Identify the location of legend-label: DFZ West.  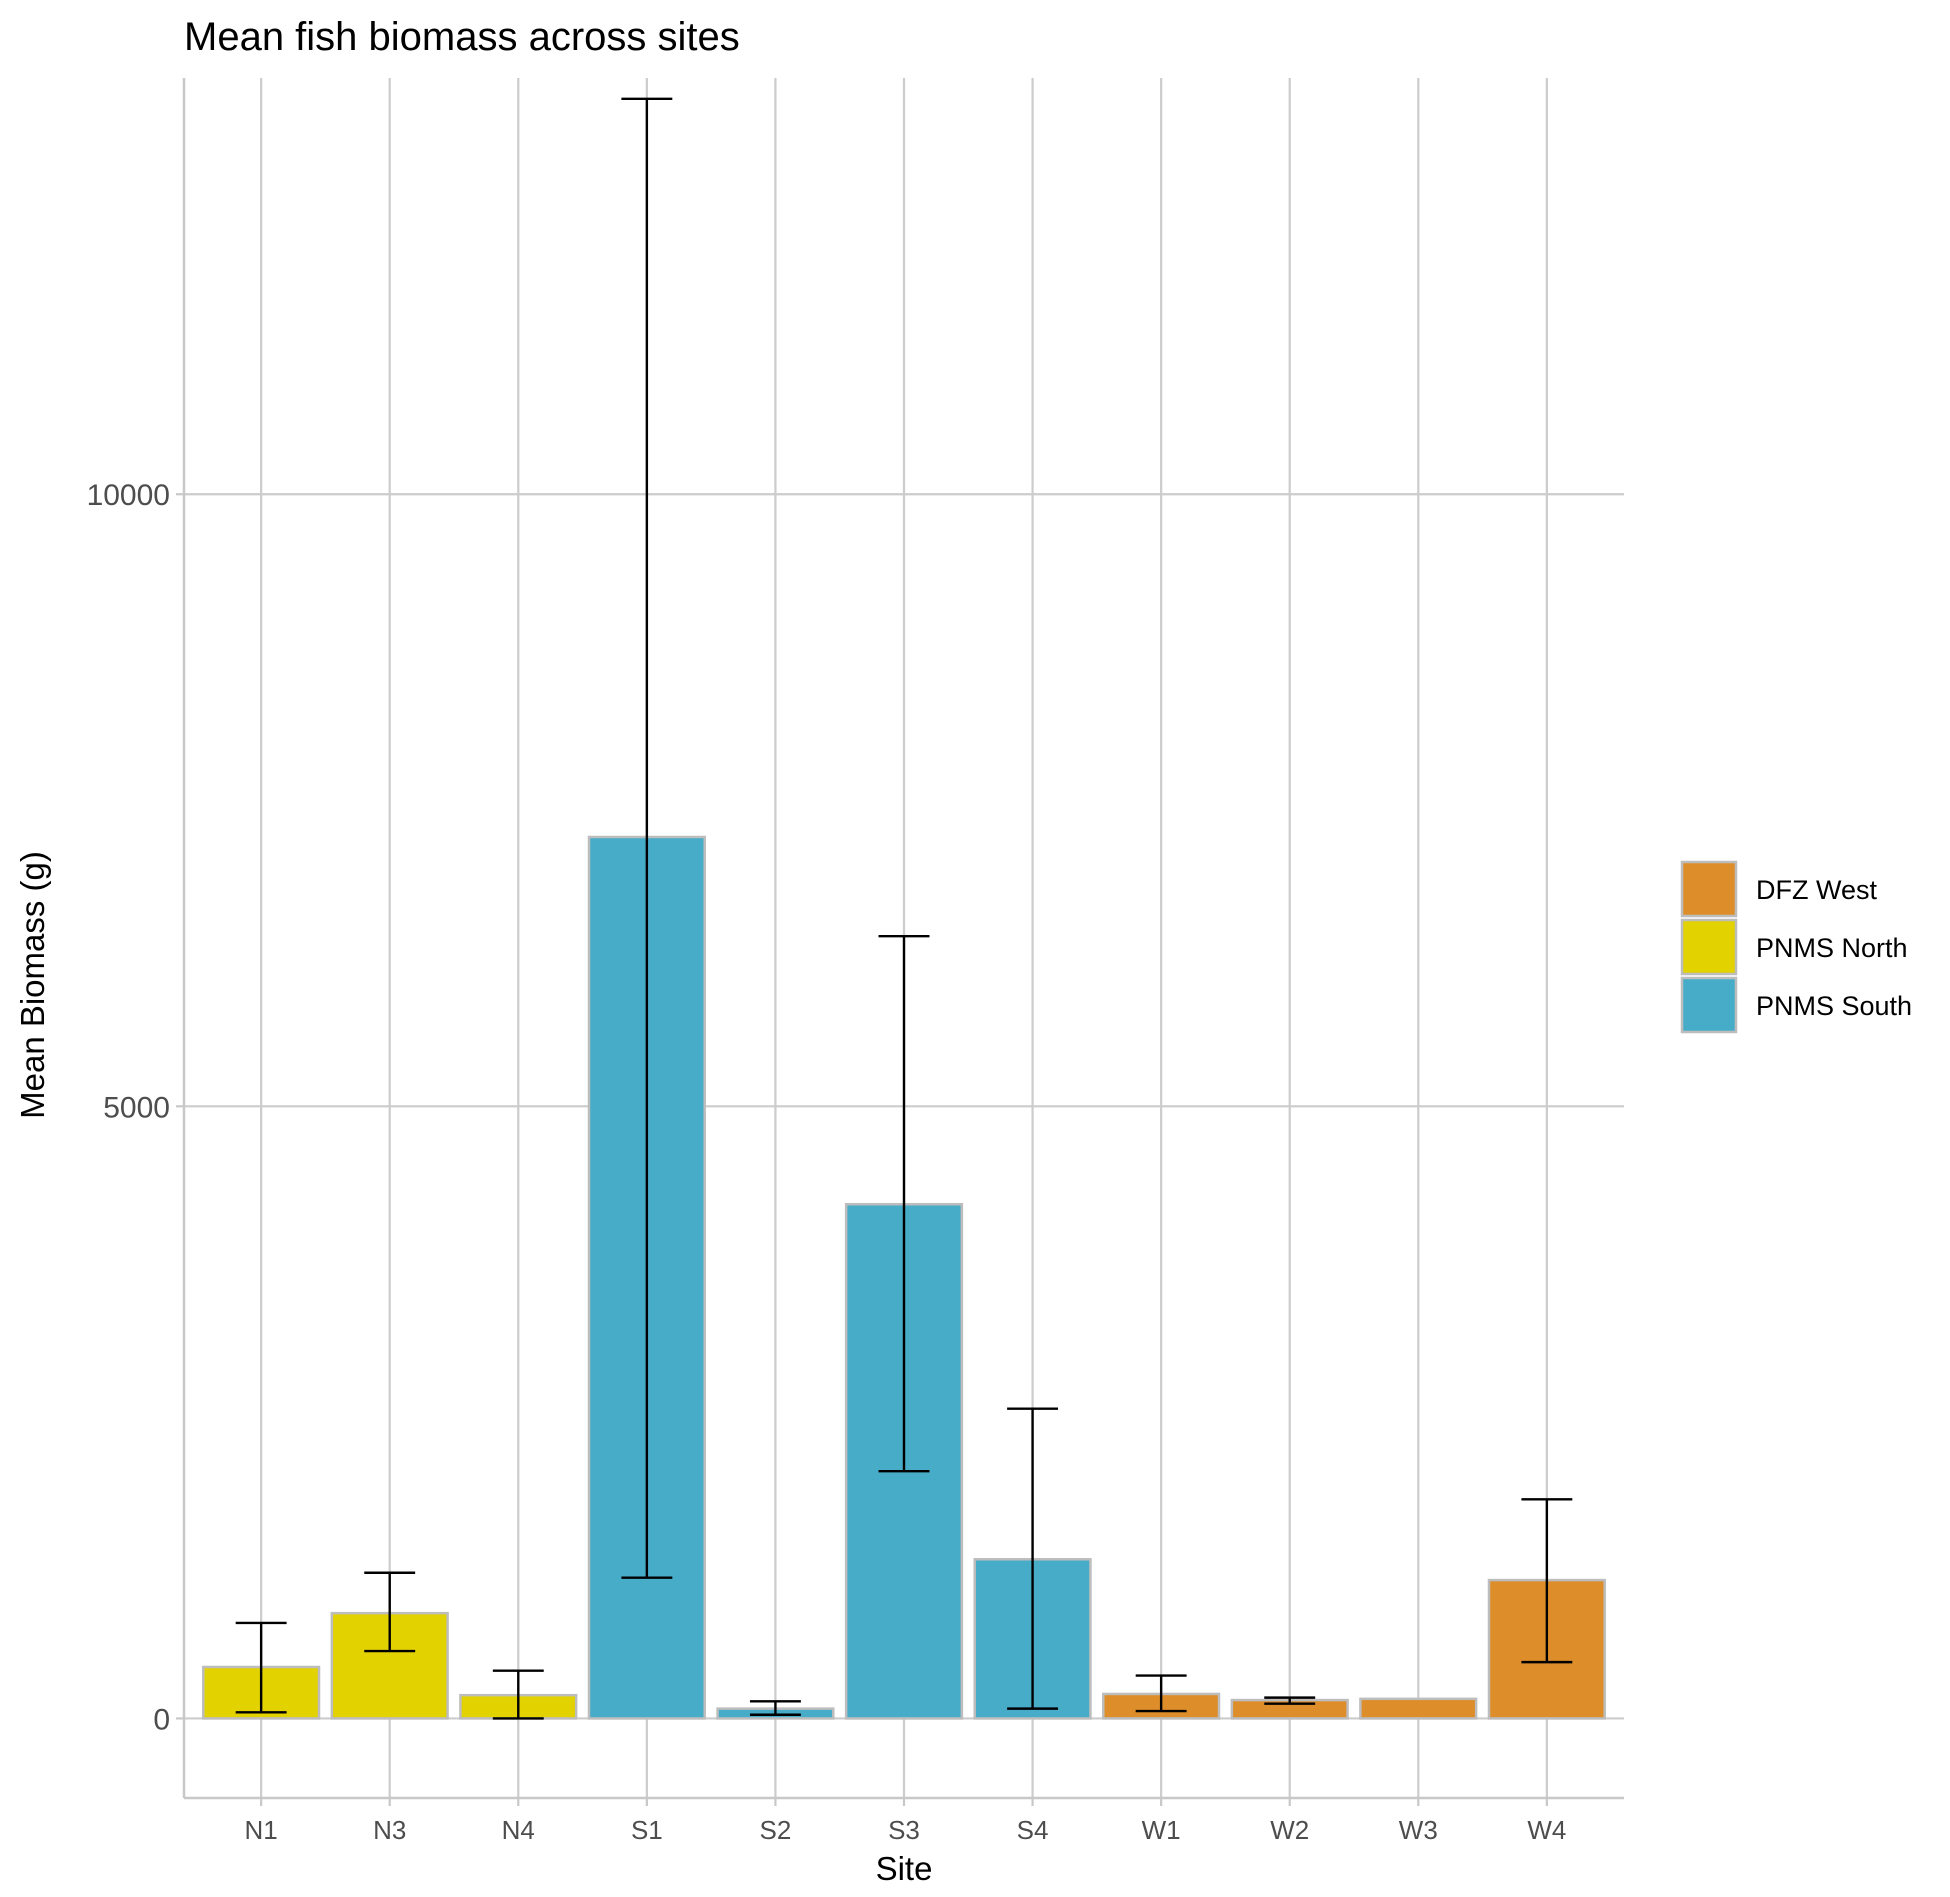
(1816, 890).